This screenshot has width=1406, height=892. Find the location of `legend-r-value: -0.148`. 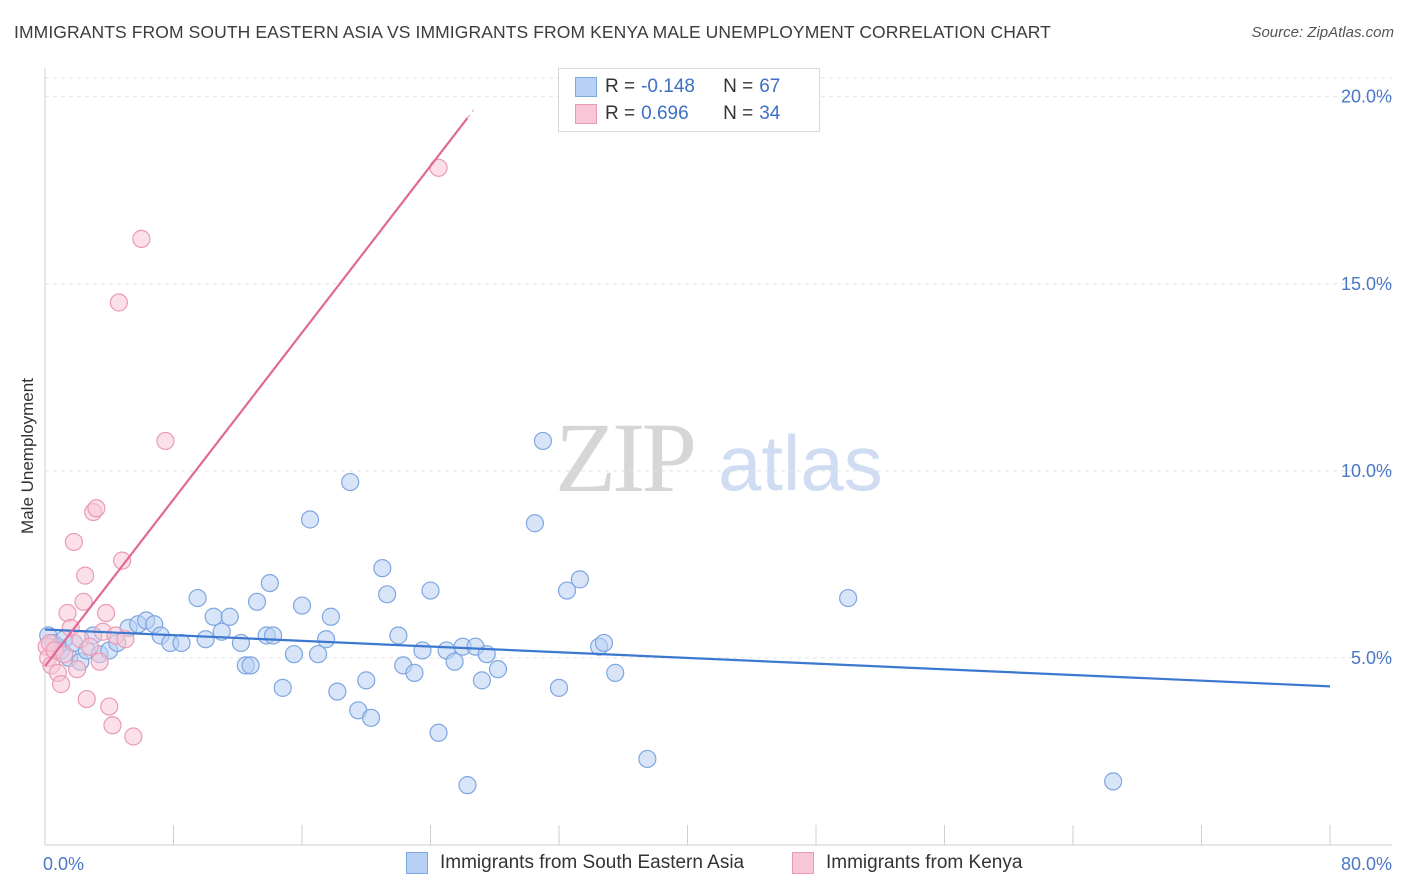

legend-r-value: -0.148 is located at coordinates (668, 86).